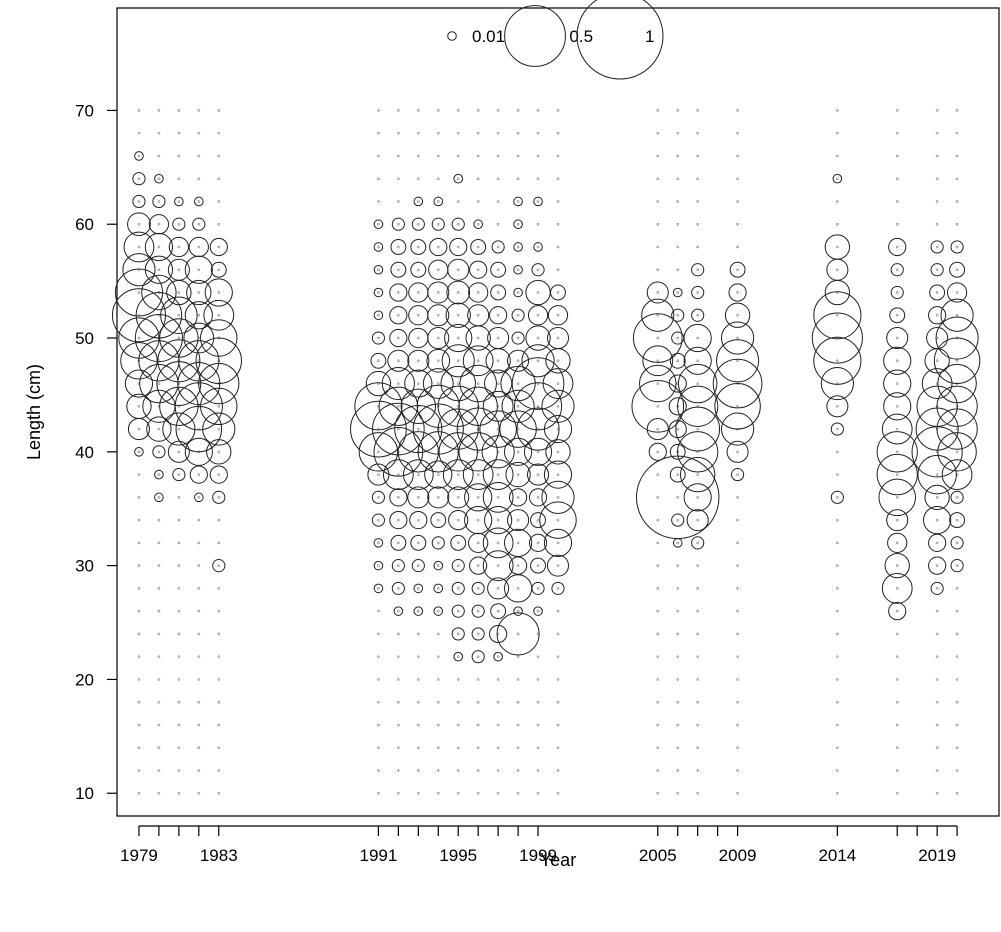 The width and height of the screenshot is (1001, 932). Describe the element at coordinates (937, 855) in the screenshot. I see `x-tick-label: 2019` at that location.